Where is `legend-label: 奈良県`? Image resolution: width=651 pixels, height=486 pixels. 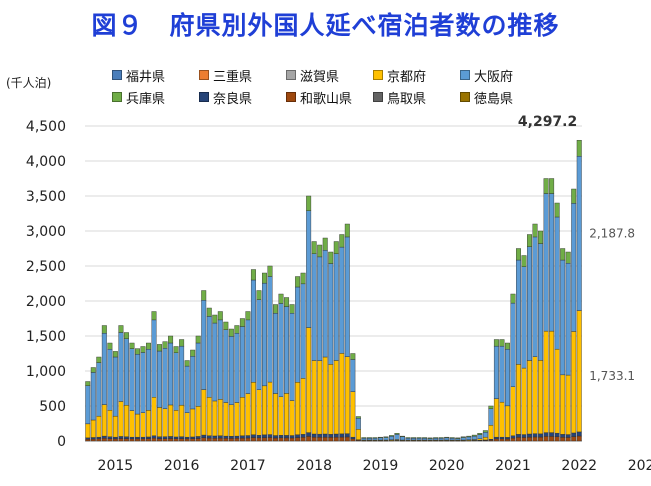 legend-label: 奈良県 is located at coordinates (233, 99).